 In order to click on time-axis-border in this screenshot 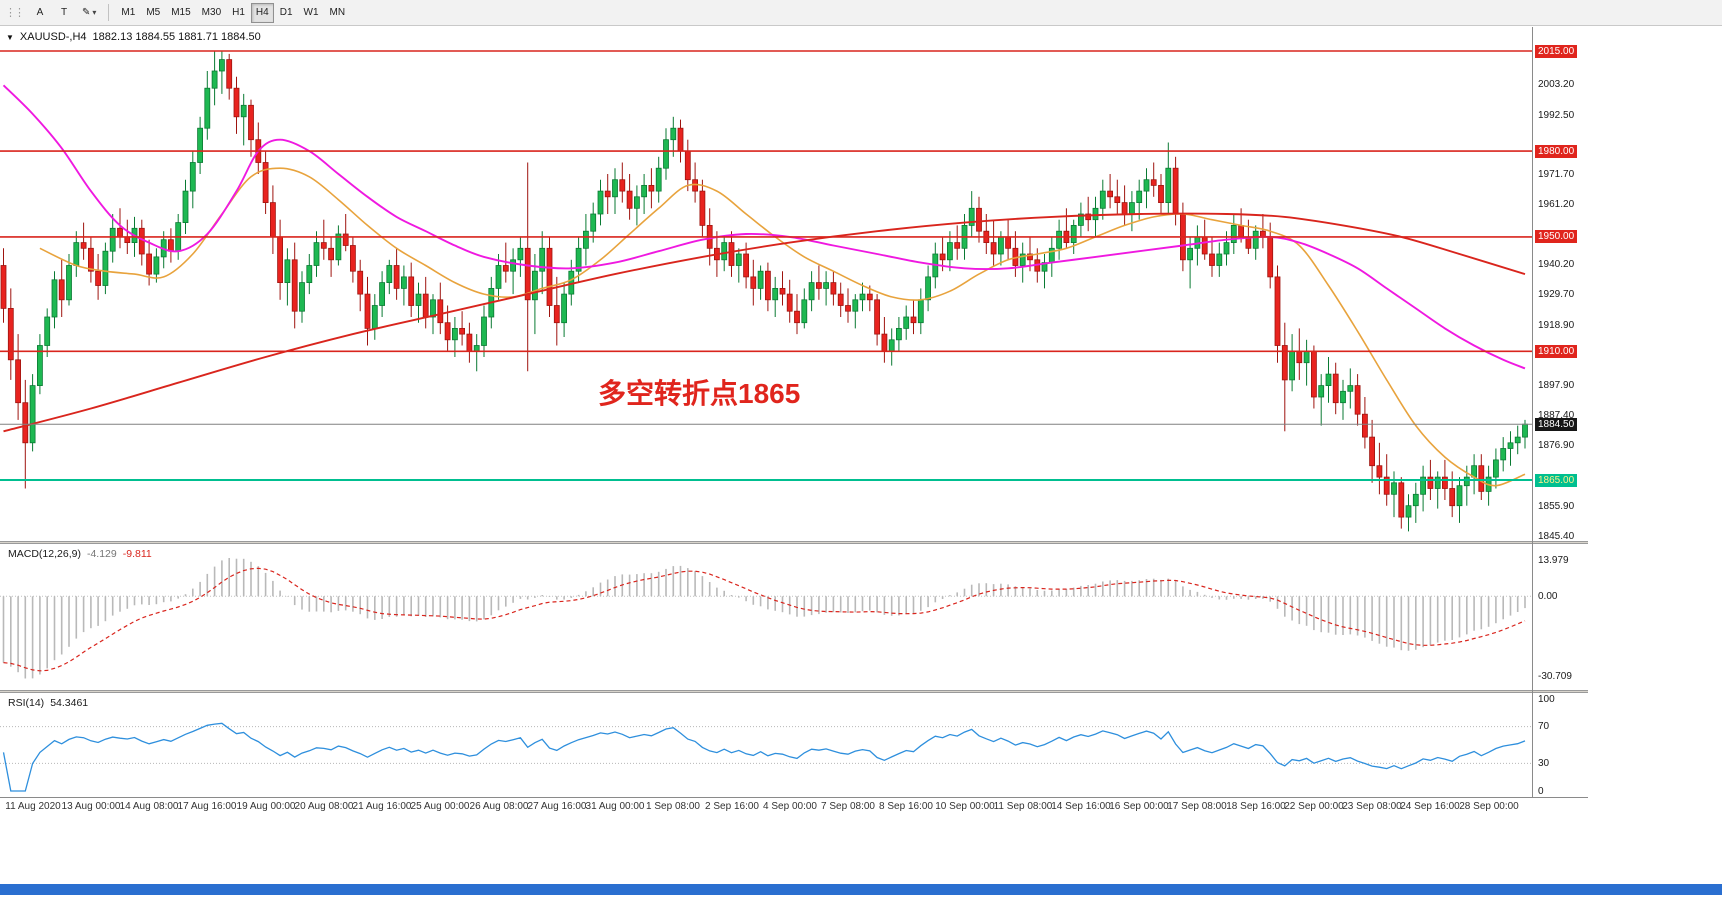, I will do `click(794, 797)`.